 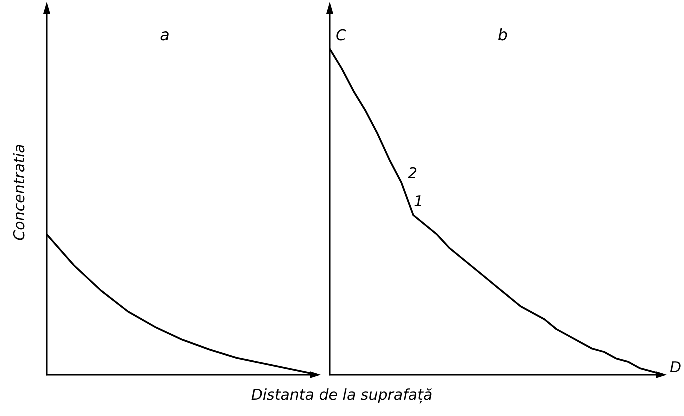 What do you see at coordinates (413, 173) in the screenshot?
I see `annotation: 2` at bounding box center [413, 173].